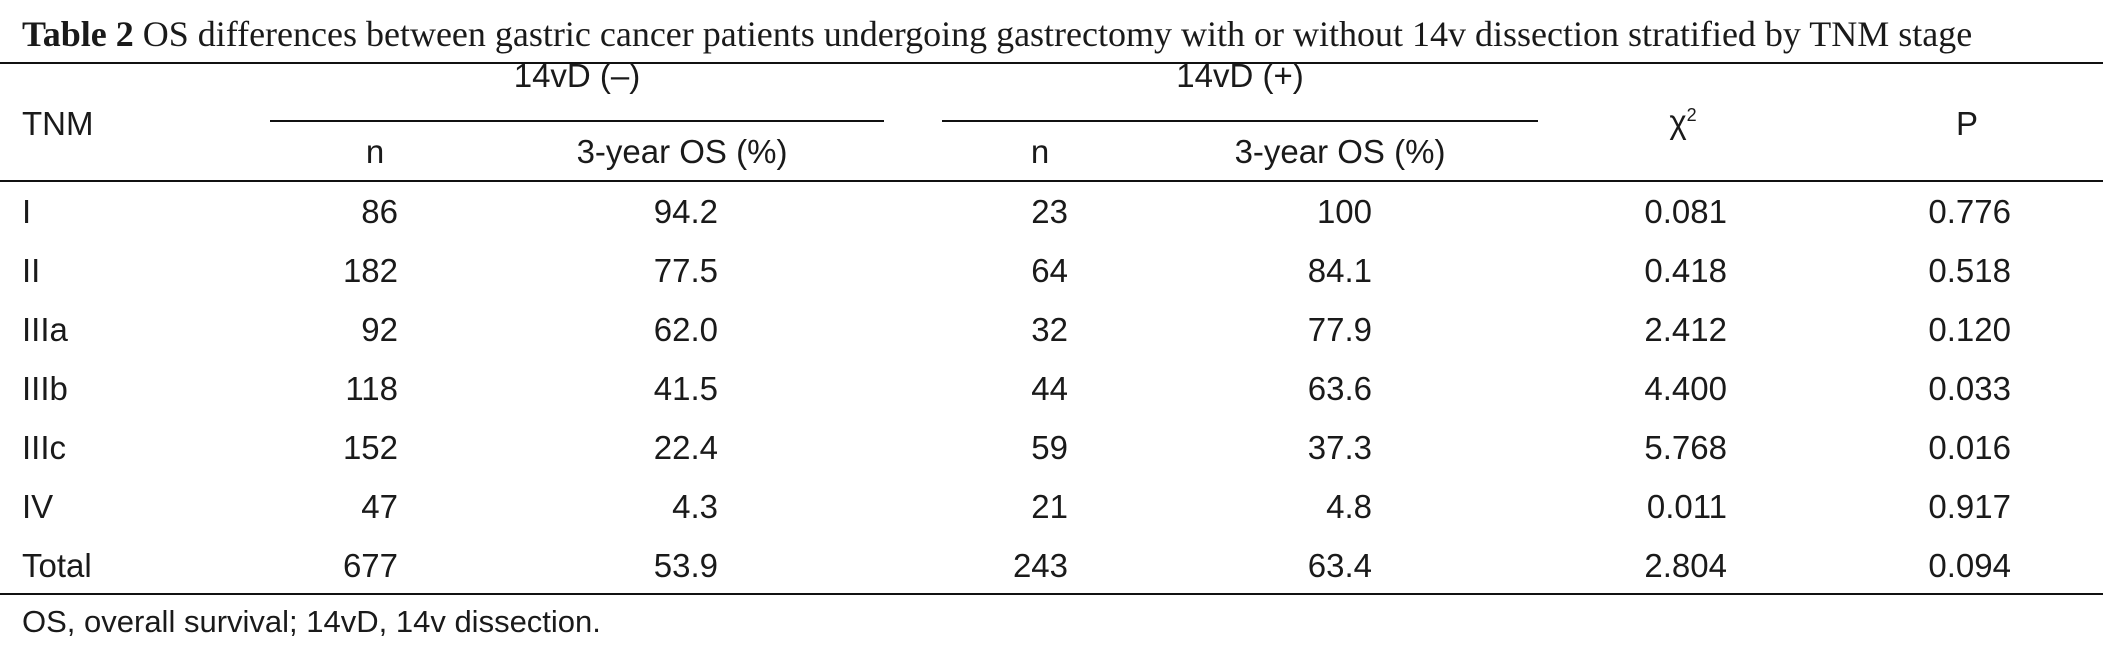 The image size is (2103, 671). What do you see at coordinates (685, 565) in the screenshot?
I see `cell-os-minus: 53.9` at bounding box center [685, 565].